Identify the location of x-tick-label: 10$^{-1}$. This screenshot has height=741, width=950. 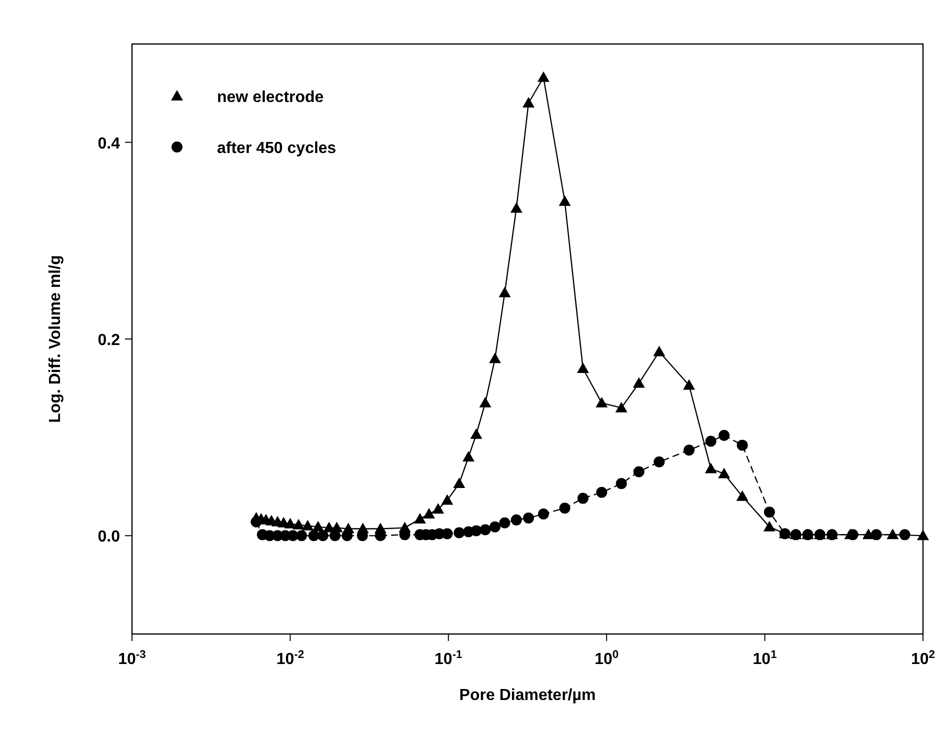
(448, 658).